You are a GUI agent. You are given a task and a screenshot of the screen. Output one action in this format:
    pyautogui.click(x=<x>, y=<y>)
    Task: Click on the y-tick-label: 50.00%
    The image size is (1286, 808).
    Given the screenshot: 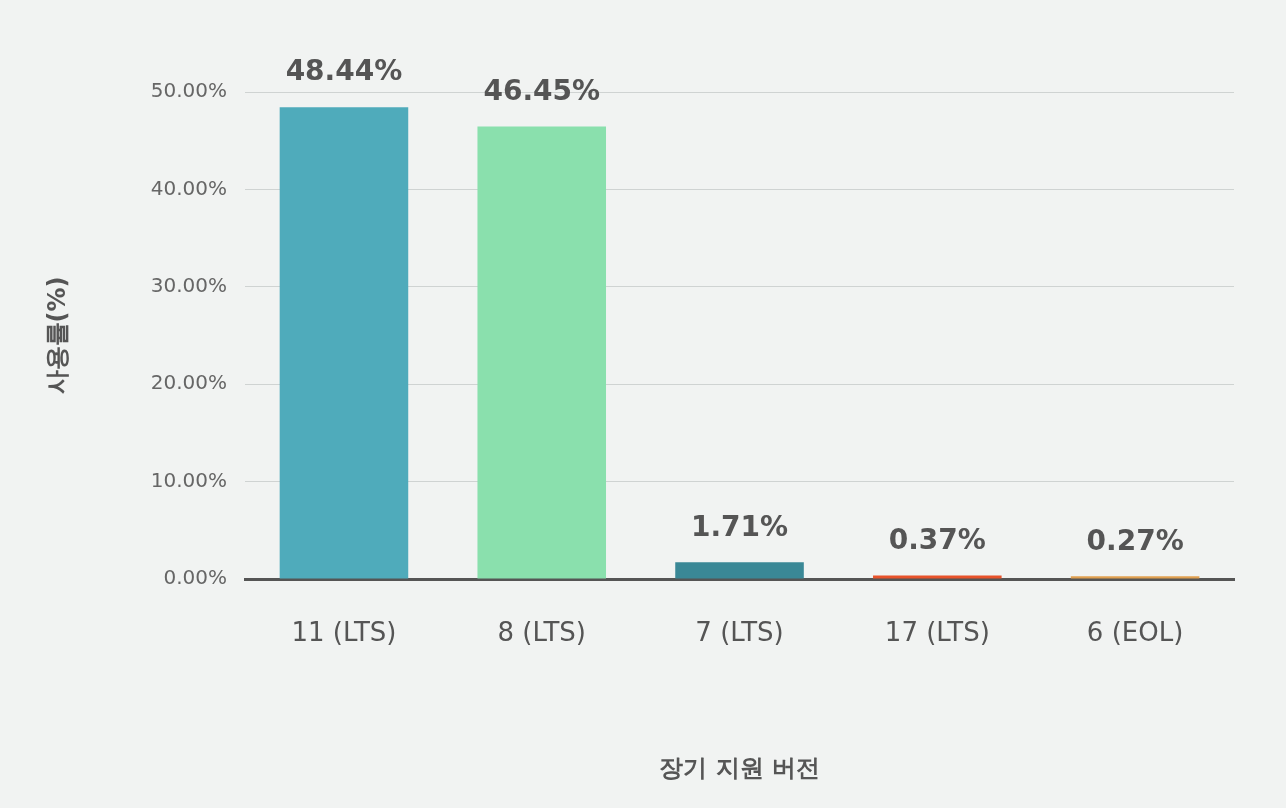 What is the action you would take?
    pyautogui.click(x=189, y=90)
    